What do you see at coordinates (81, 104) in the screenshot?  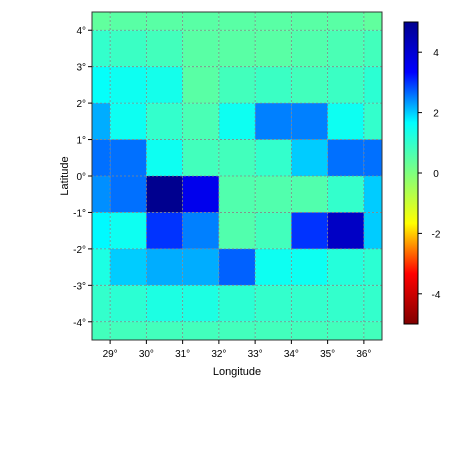 I see `y-tick-label: 2°` at bounding box center [81, 104].